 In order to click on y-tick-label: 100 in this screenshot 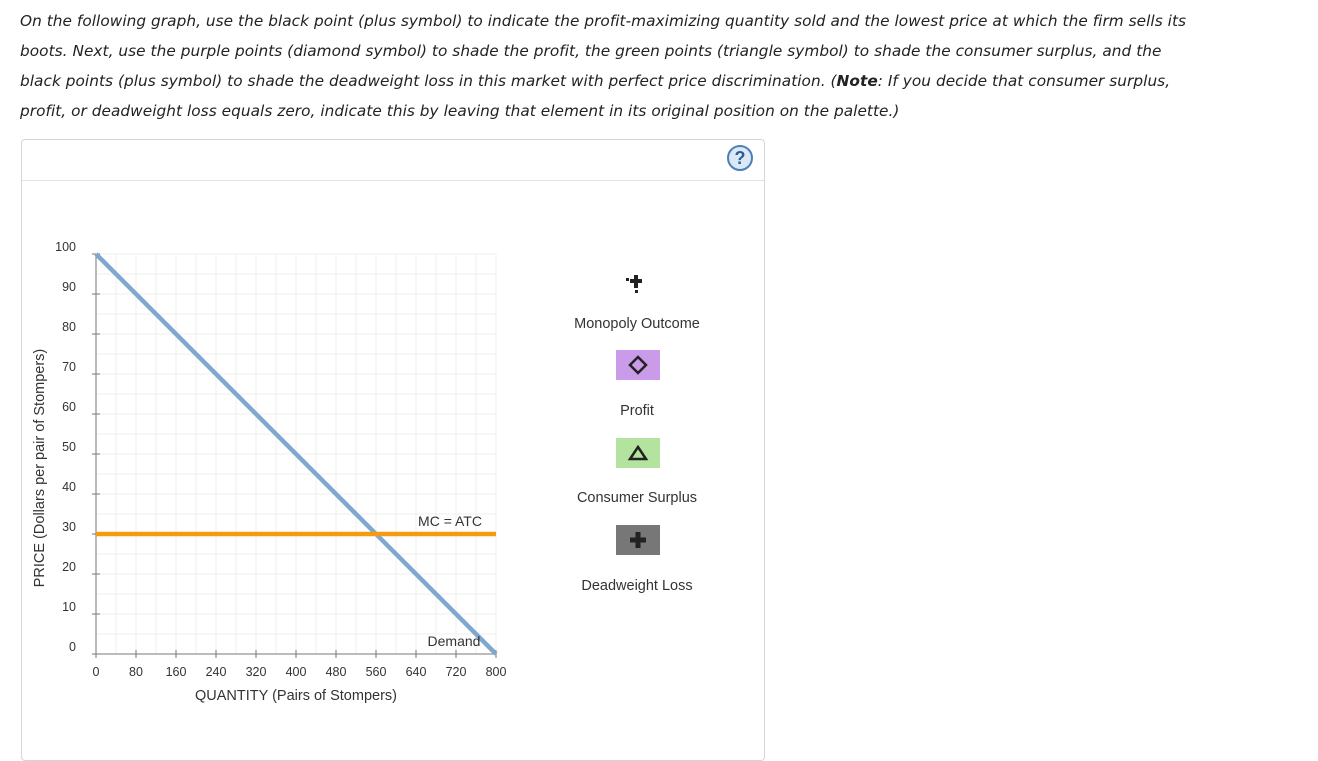, I will do `click(65, 247)`.